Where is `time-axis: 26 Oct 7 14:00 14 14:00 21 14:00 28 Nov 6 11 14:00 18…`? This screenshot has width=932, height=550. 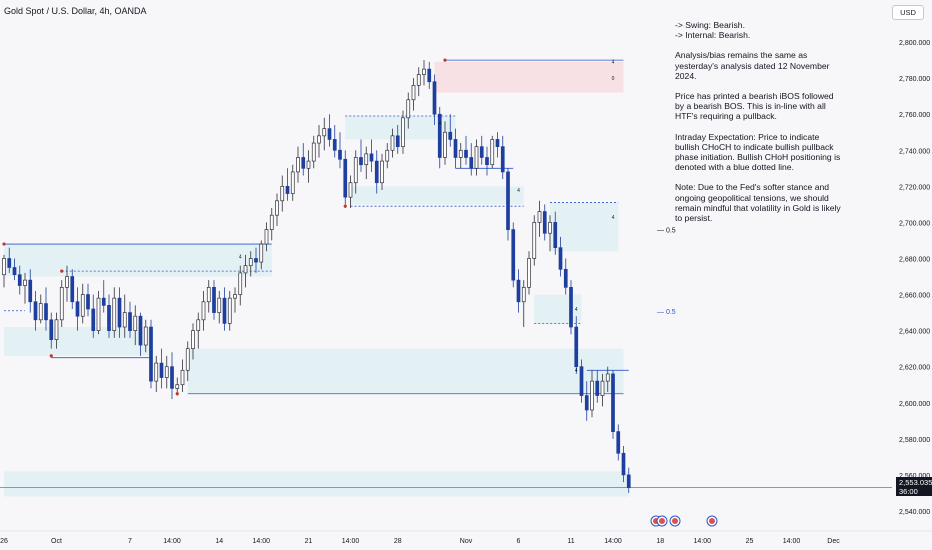
time-axis: 26 Oct 7 14:00 14 14:00 21 14:00 28 Nov 6 11 14:00 18… is located at coordinates (466, 537).